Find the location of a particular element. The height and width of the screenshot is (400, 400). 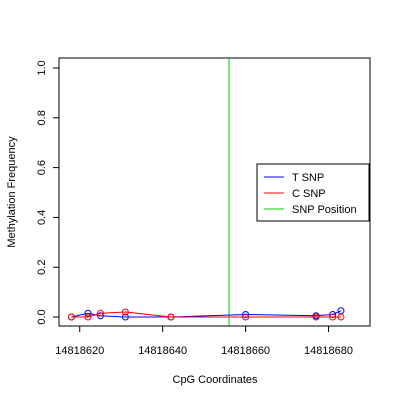

y-axis: 0.0 0.2 0.4 0.6 0.8 1.0 is located at coordinates (48, 192).